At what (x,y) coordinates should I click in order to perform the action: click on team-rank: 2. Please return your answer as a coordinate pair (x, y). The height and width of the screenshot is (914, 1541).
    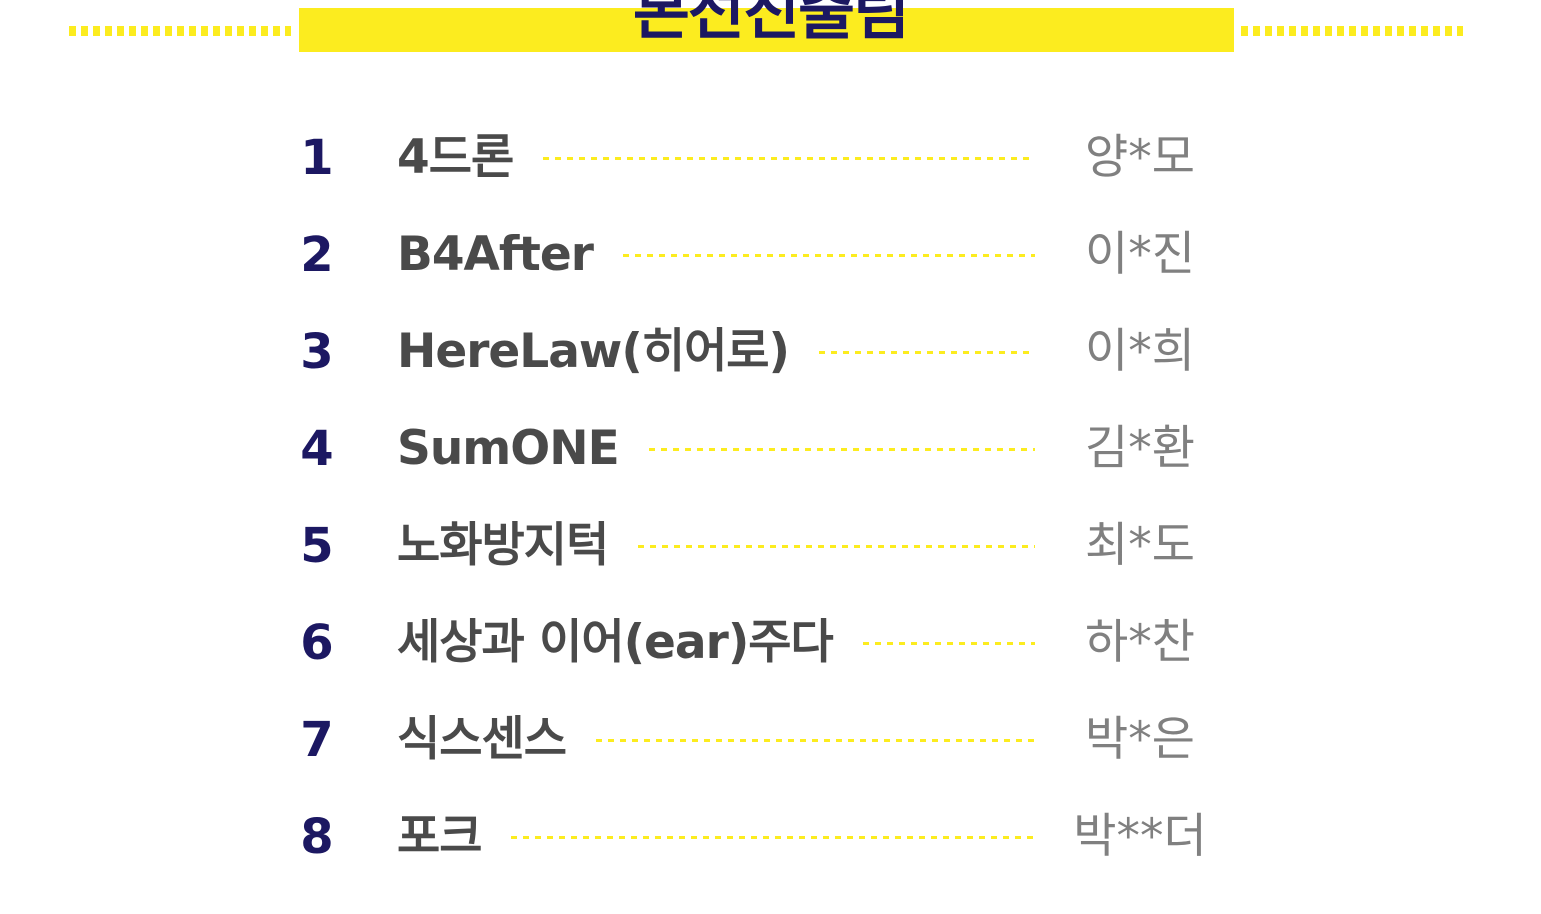
    Looking at the image, I should click on (317, 255).